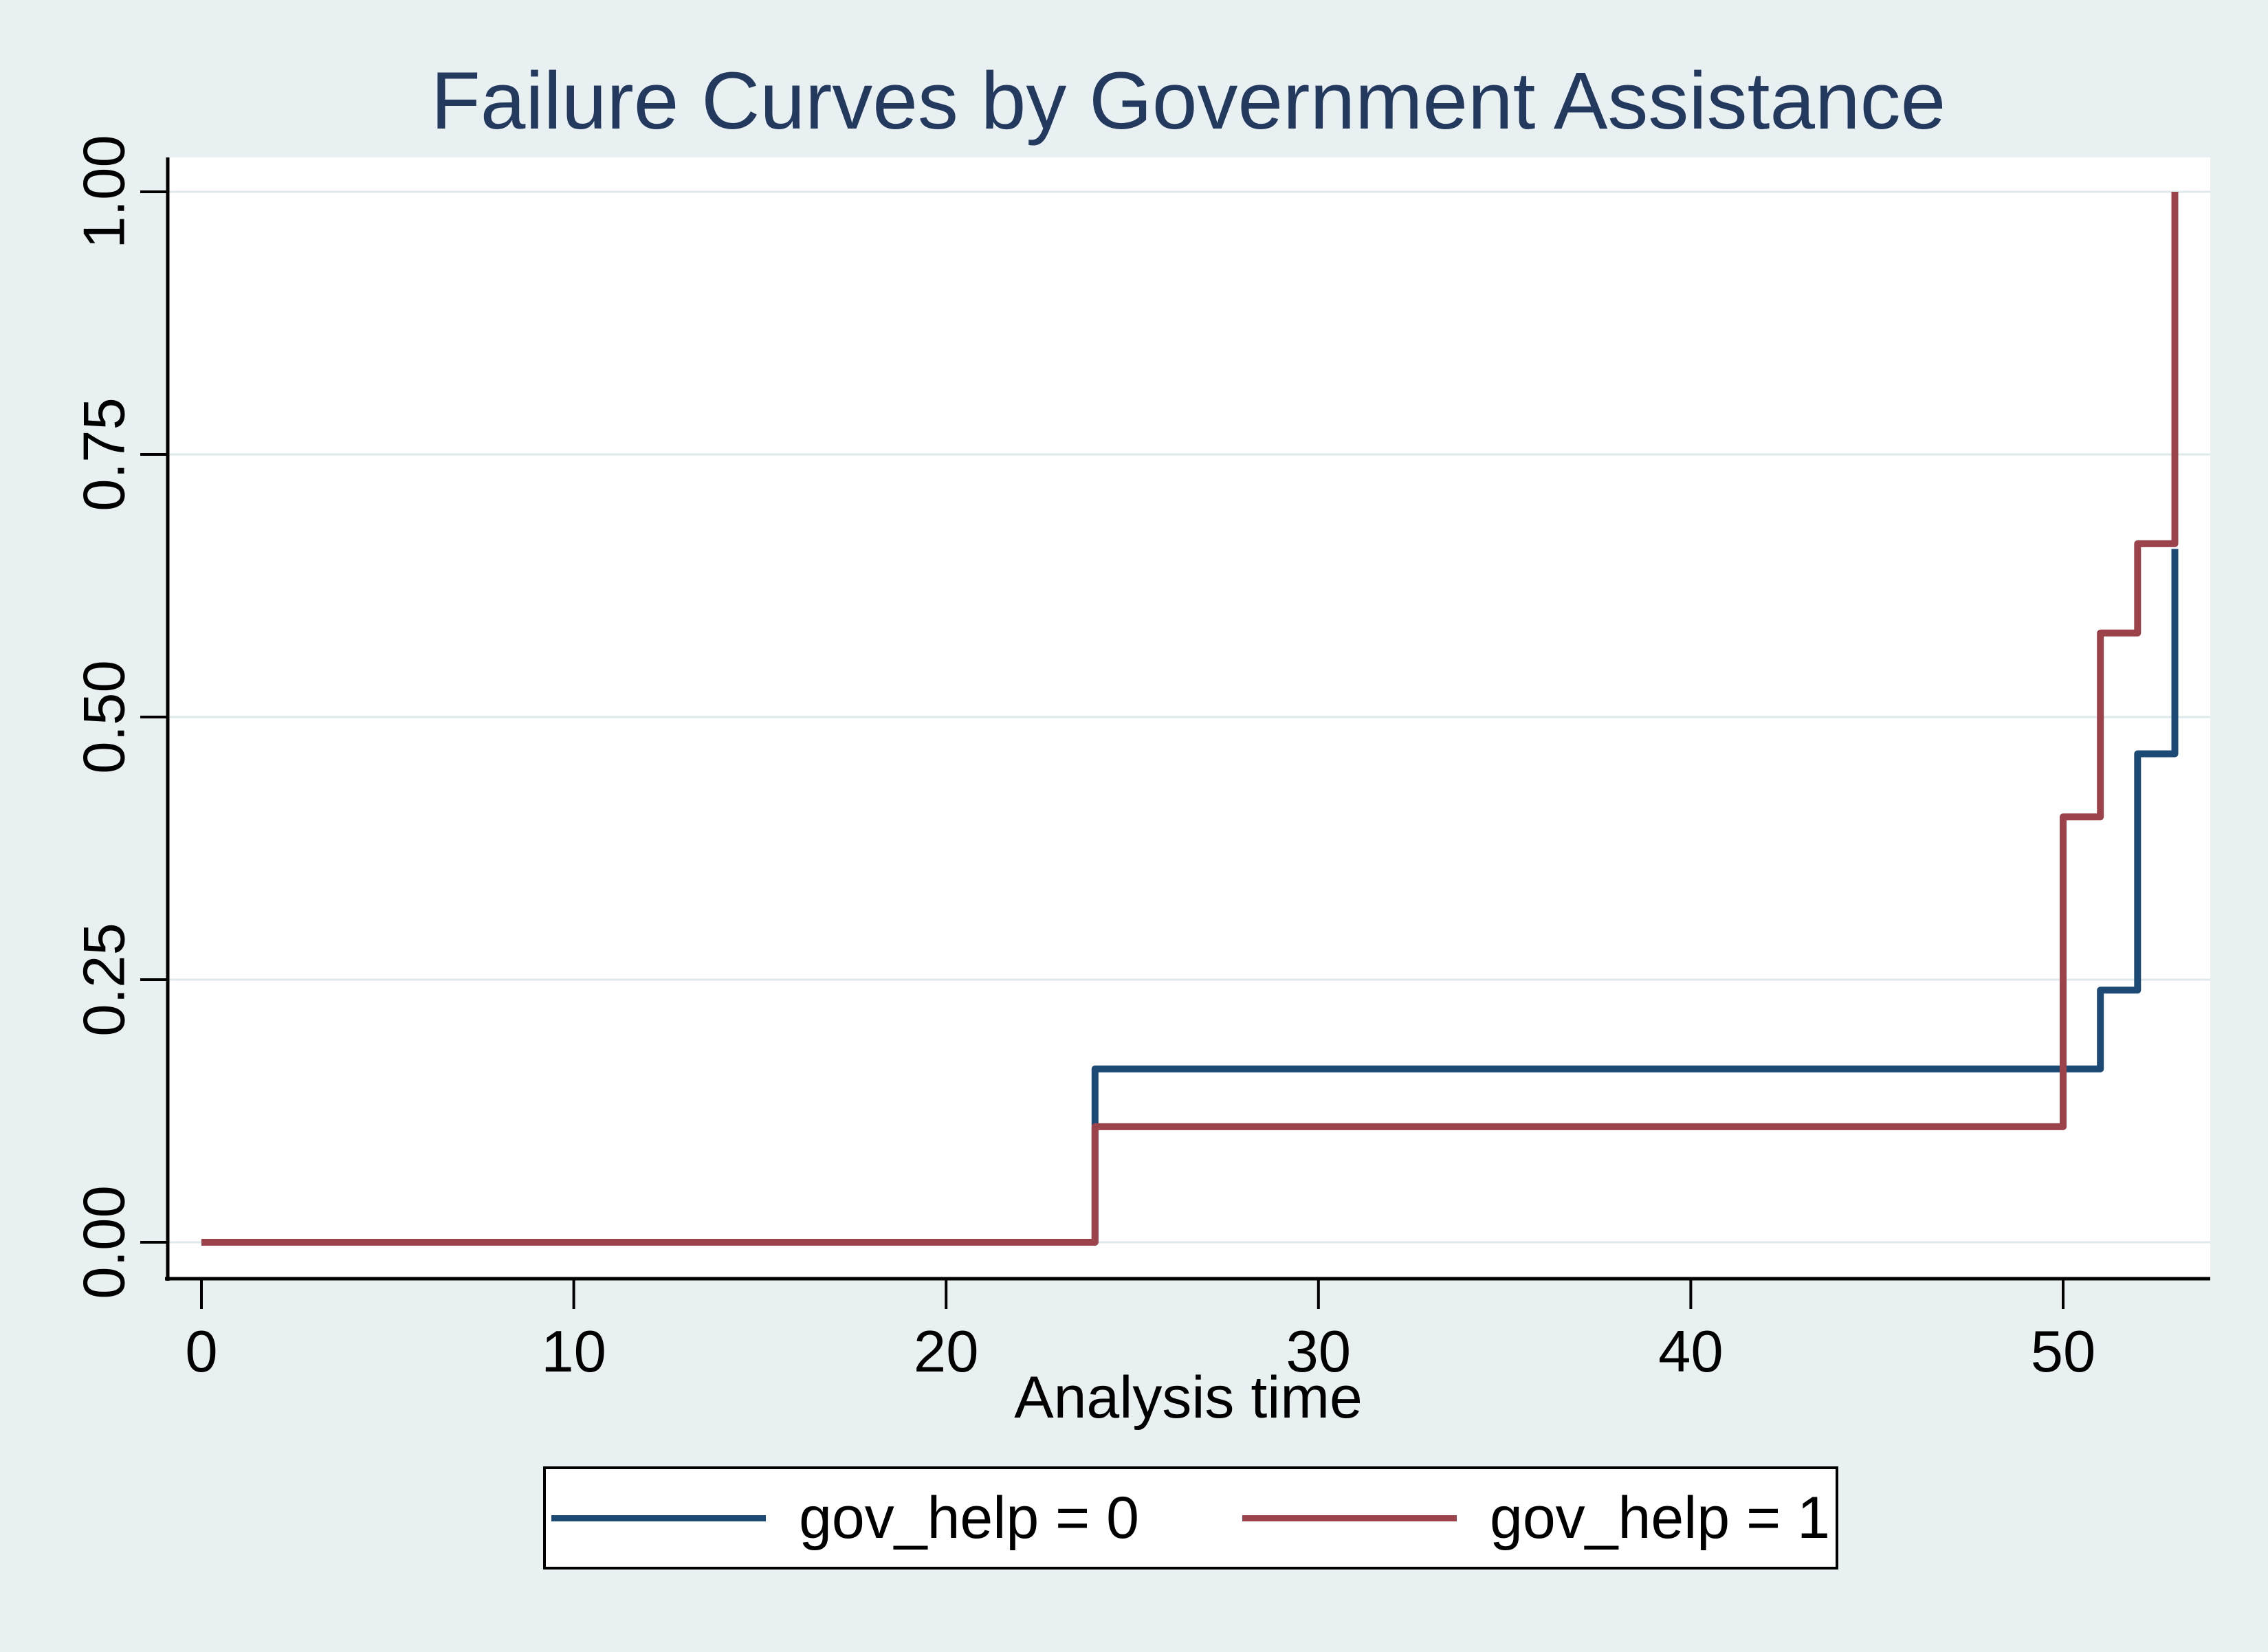  I want to click on y-tick-label-0.25: 0.25, so click(105, 979).